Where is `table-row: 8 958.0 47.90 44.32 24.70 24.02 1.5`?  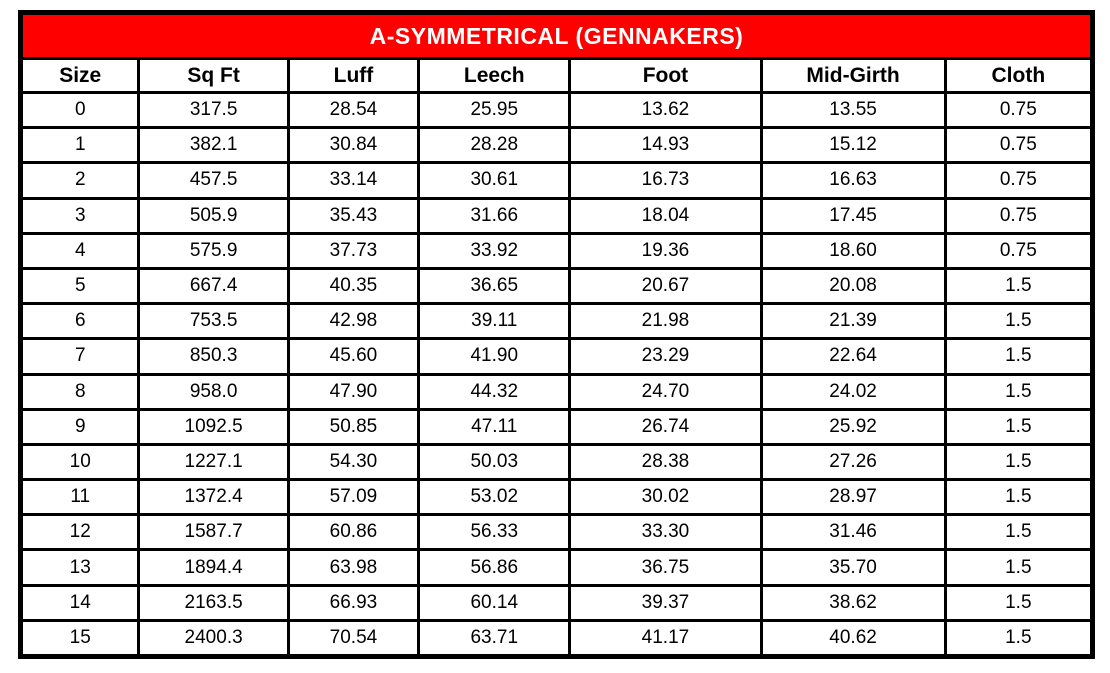
table-row: 8 958.0 47.90 44.32 24.70 24.02 1.5 is located at coordinates (556, 391).